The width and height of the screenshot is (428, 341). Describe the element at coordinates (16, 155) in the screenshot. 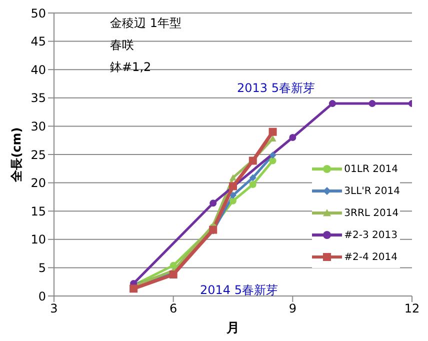

I see `y-axis-title: 全長(cm)` at that location.